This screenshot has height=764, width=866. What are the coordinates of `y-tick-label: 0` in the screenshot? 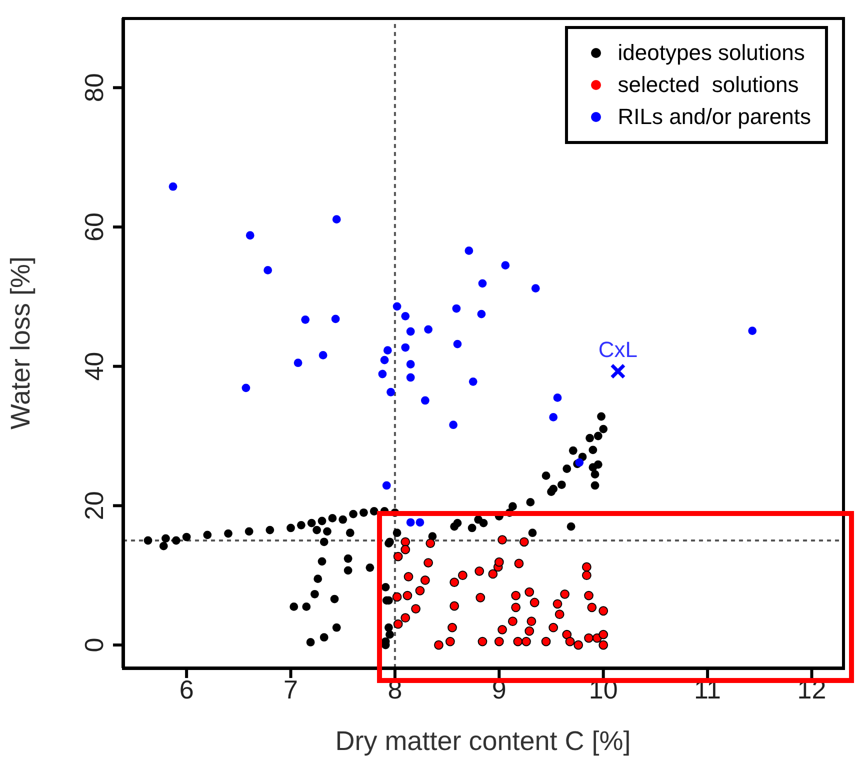 It's located at (94, 645).